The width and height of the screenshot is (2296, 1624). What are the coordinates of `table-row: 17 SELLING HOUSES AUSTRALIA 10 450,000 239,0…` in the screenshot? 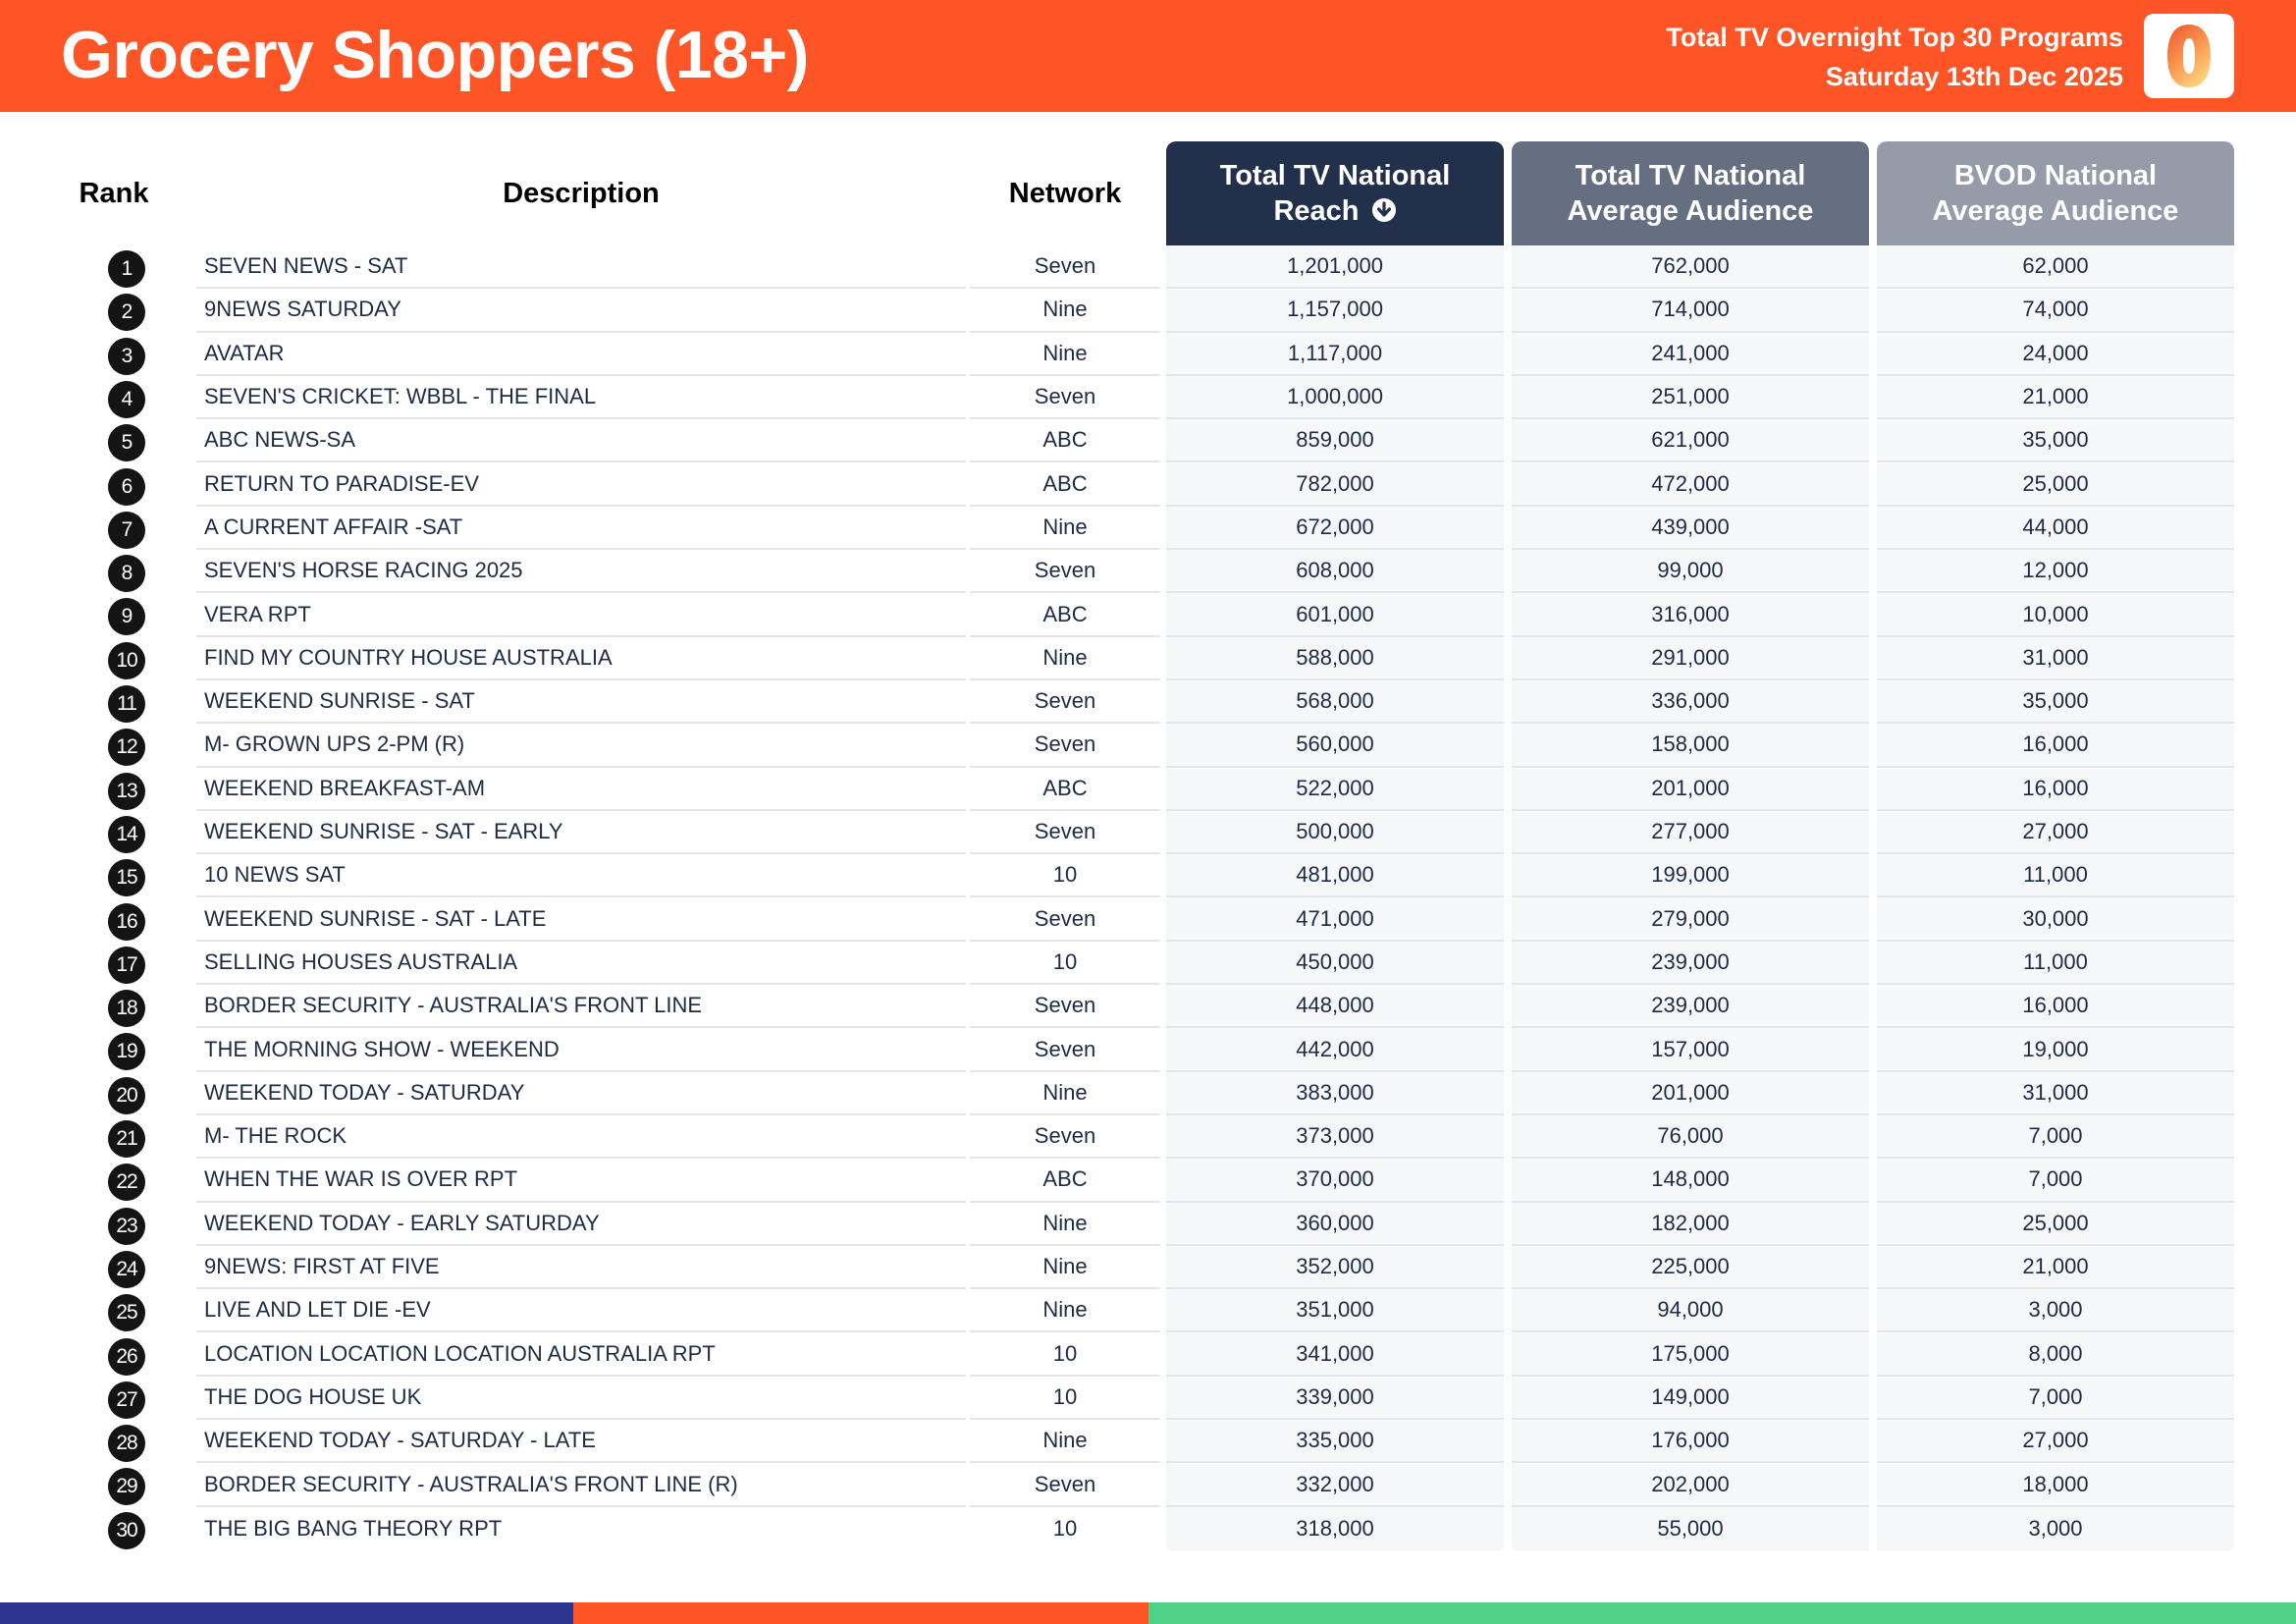 It's located at (1148, 963).